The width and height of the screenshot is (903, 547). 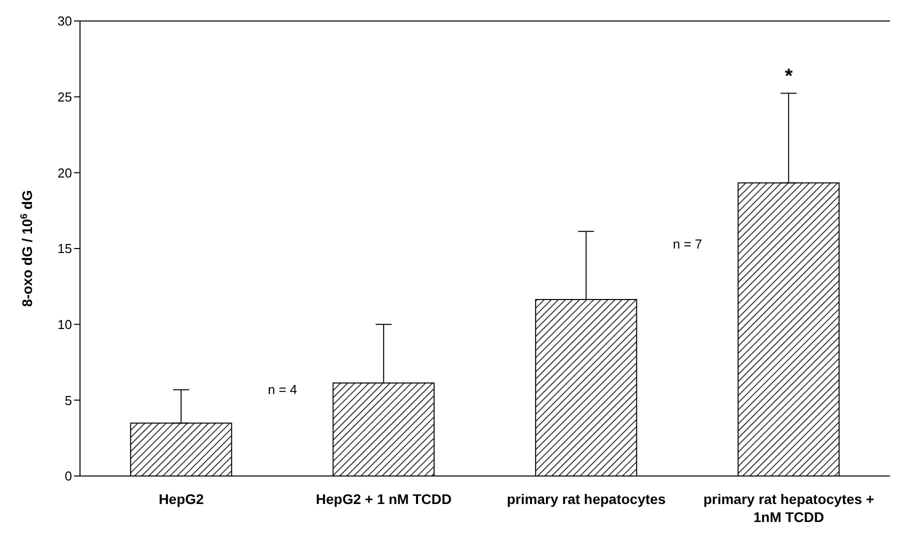 What do you see at coordinates (788, 76) in the screenshot?
I see `annotation: *` at bounding box center [788, 76].